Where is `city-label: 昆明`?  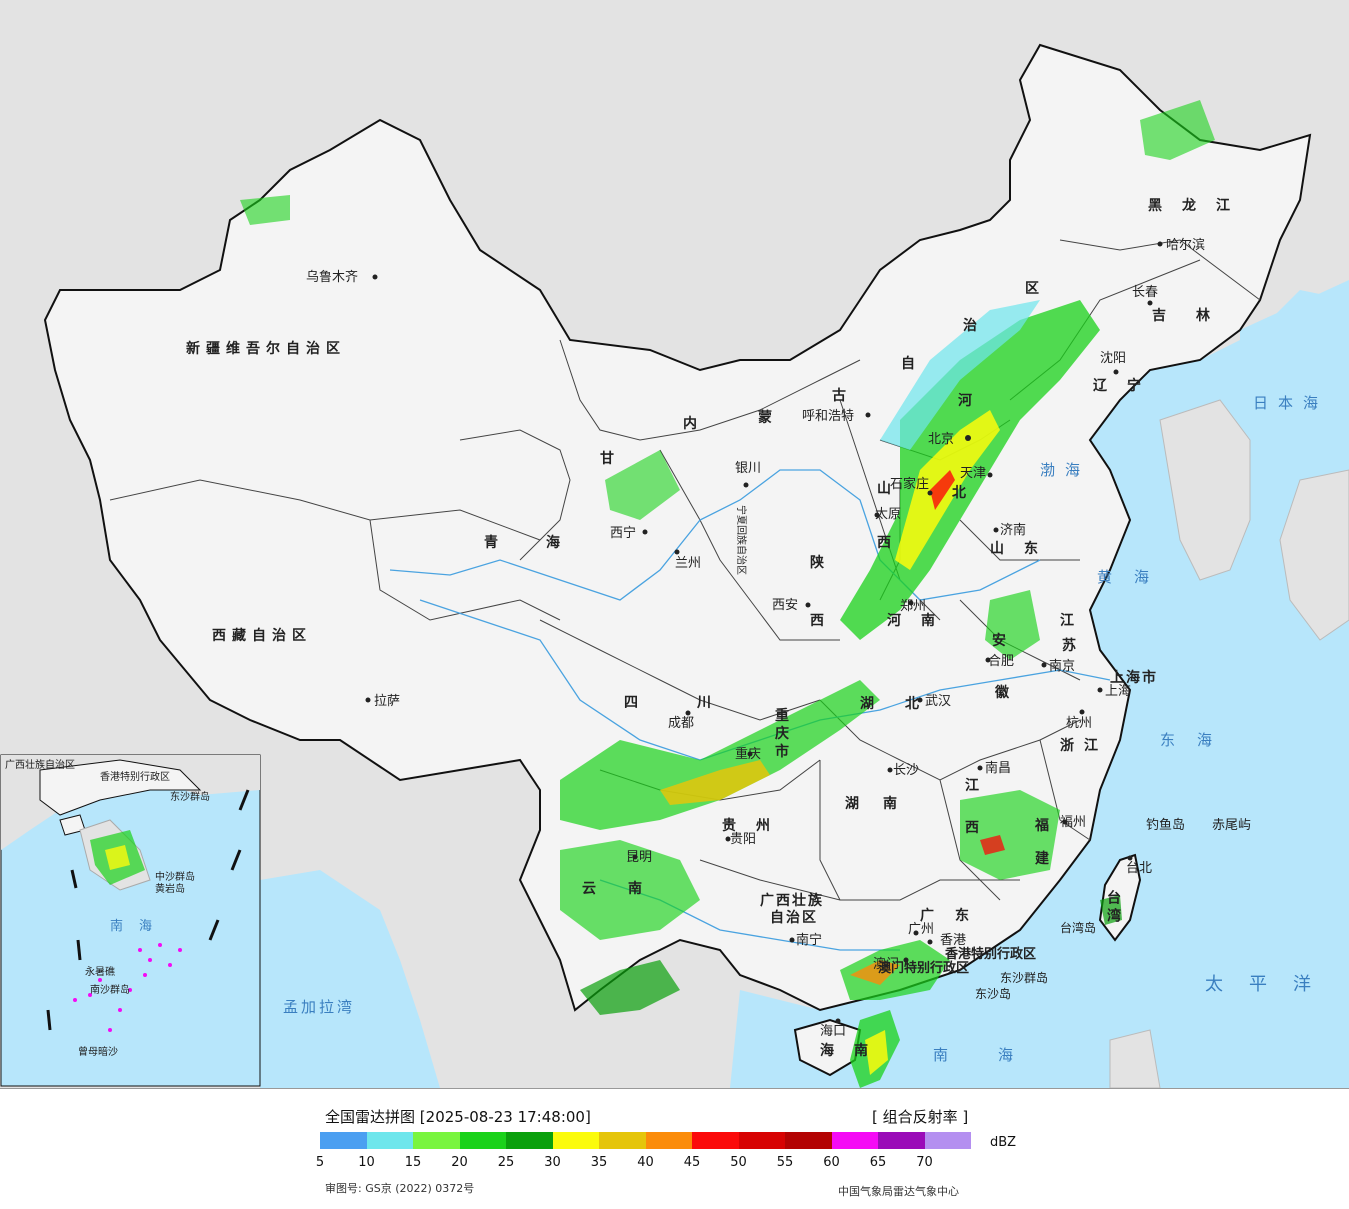 city-label: 昆明 is located at coordinates (639, 857).